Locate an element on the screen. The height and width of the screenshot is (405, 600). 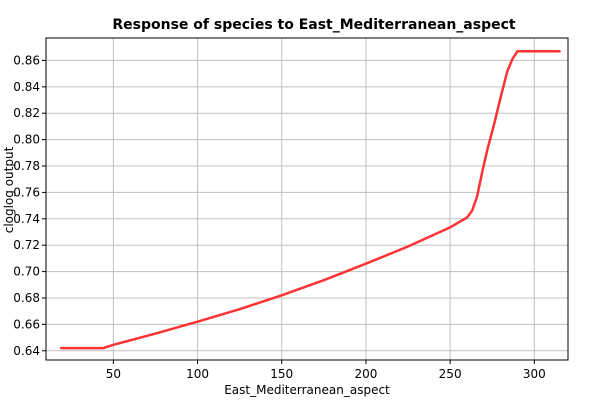
y-tick-label: 0.72 is located at coordinates (26, 245).